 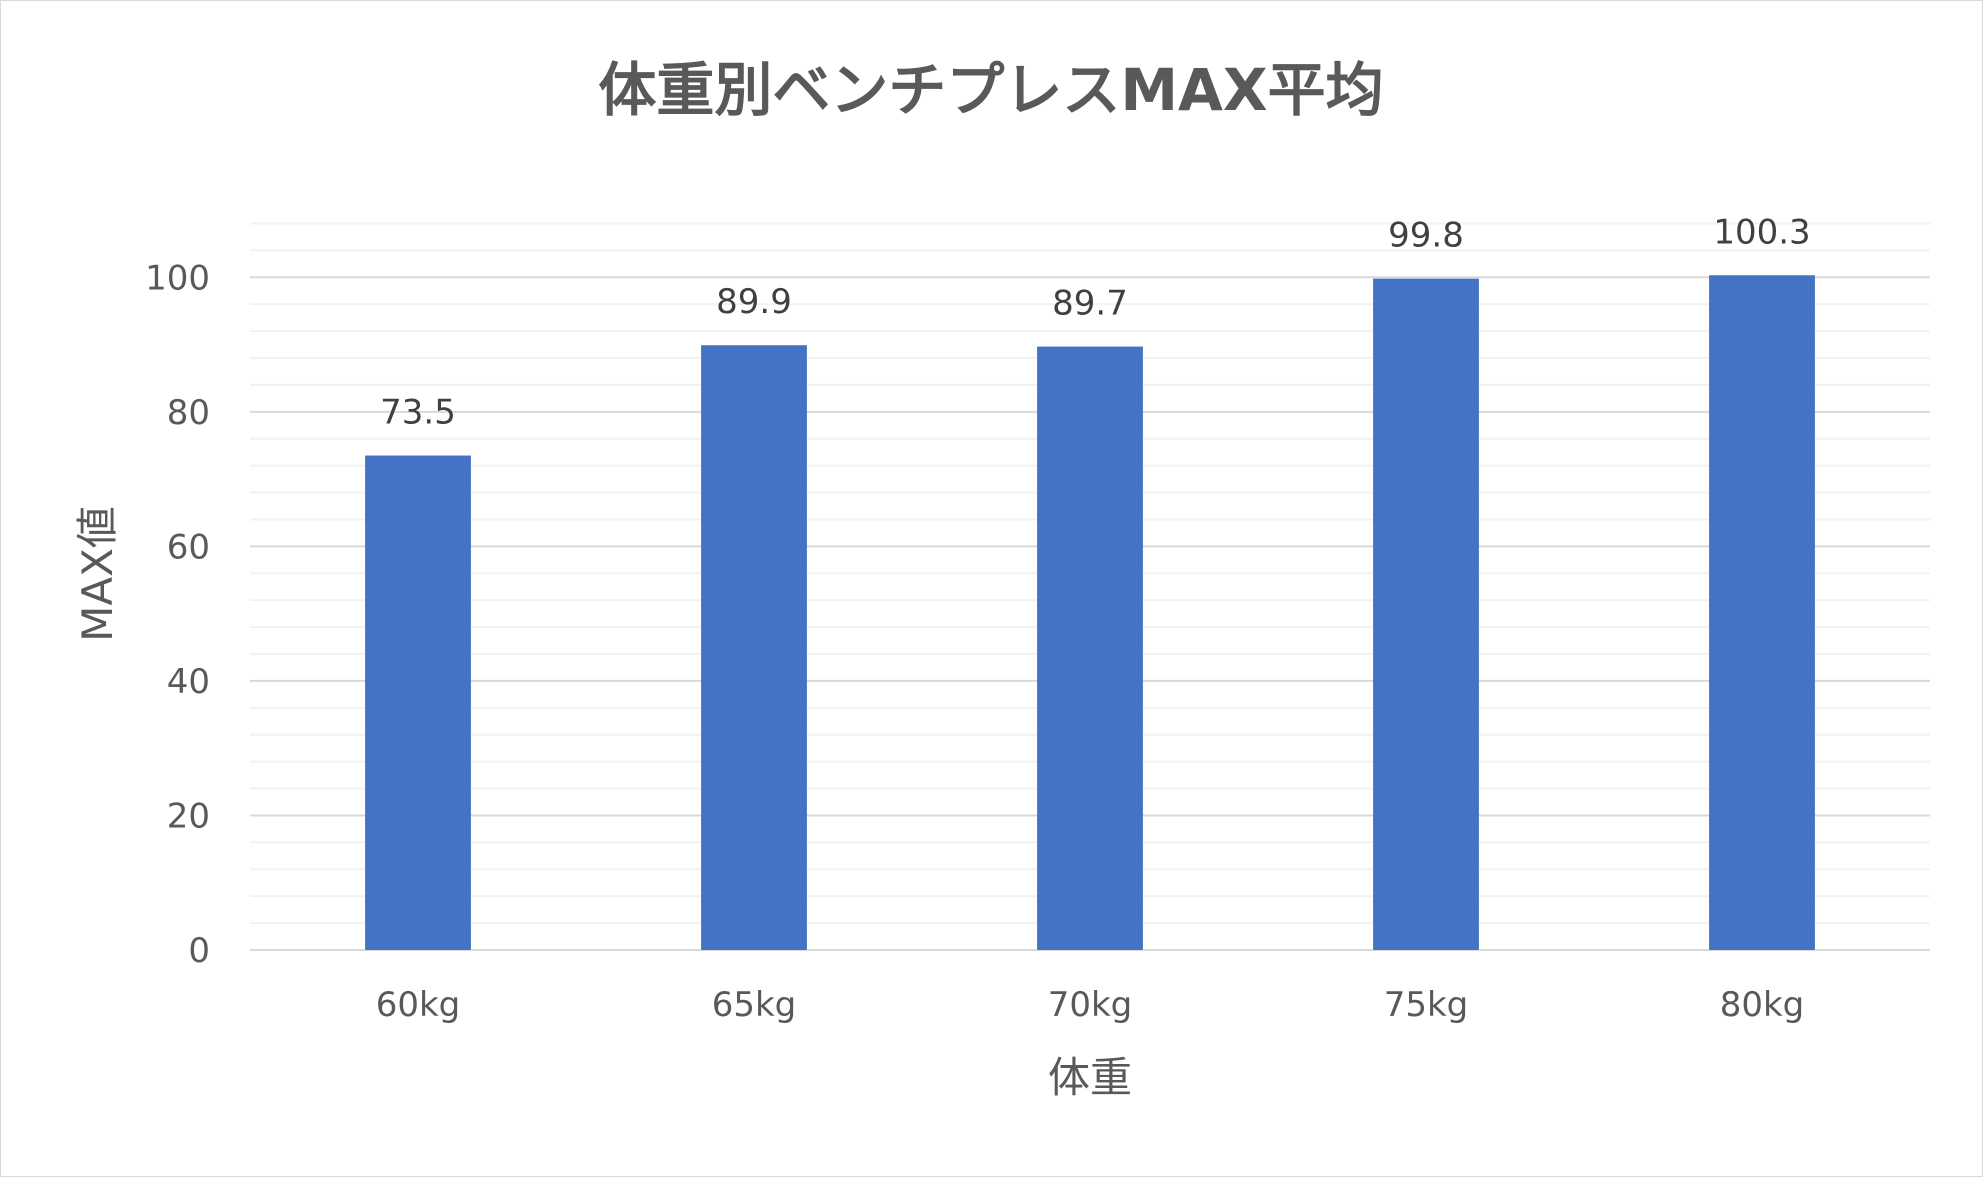 I want to click on y-axis-title: MAX値, so click(x=97, y=574).